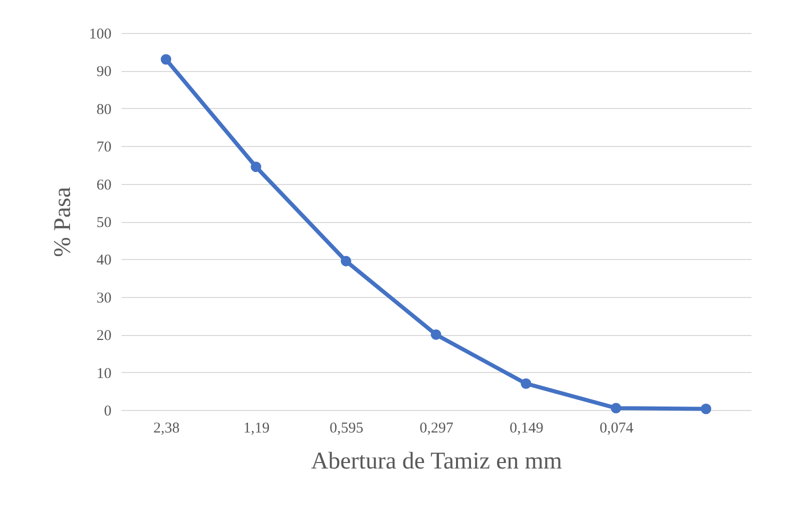  I want to click on y-tick-label: 40, so click(104, 260).